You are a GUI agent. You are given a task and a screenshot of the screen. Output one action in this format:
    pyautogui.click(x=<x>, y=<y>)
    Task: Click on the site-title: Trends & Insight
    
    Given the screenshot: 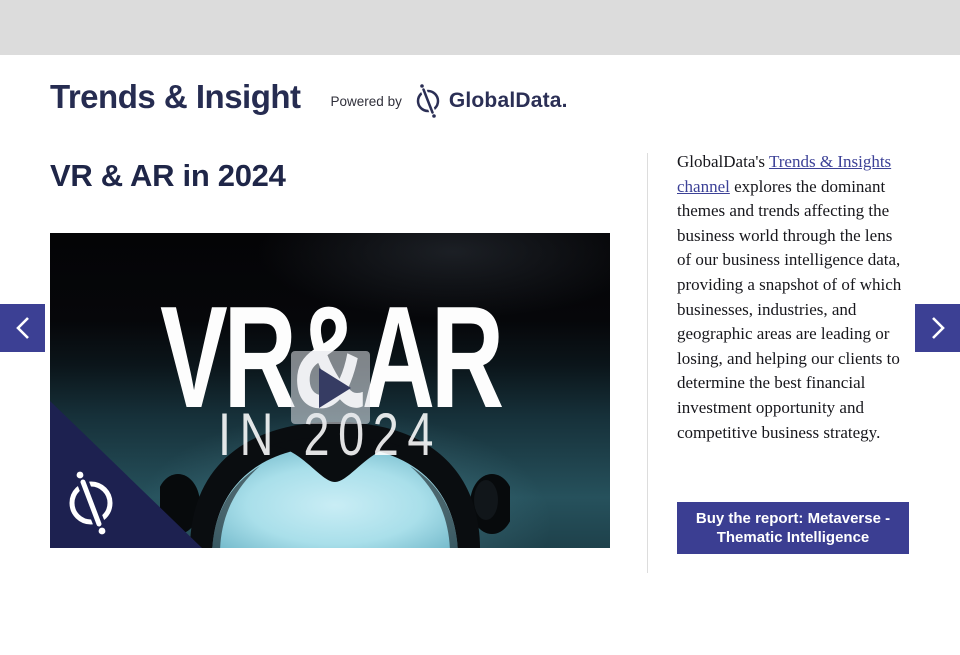 What is the action you would take?
    pyautogui.click(x=175, y=96)
    